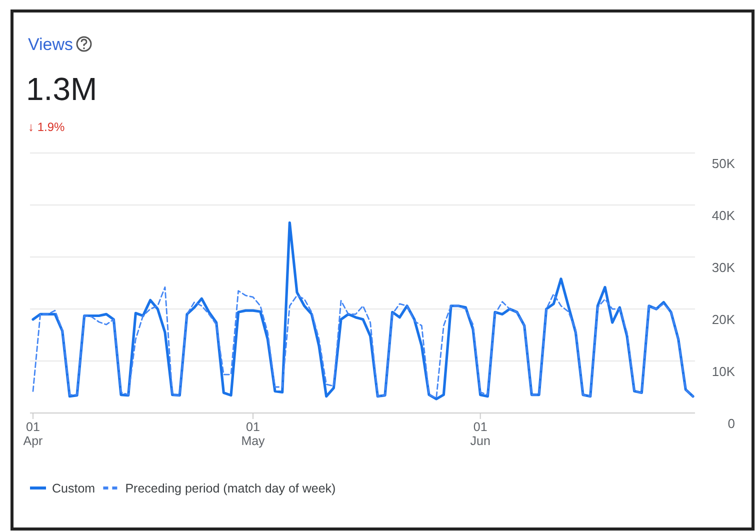 This screenshot has width=755, height=531. Describe the element at coordinates (731, 423) in the screenshot. I see `y-tick-label: 0` at that location.